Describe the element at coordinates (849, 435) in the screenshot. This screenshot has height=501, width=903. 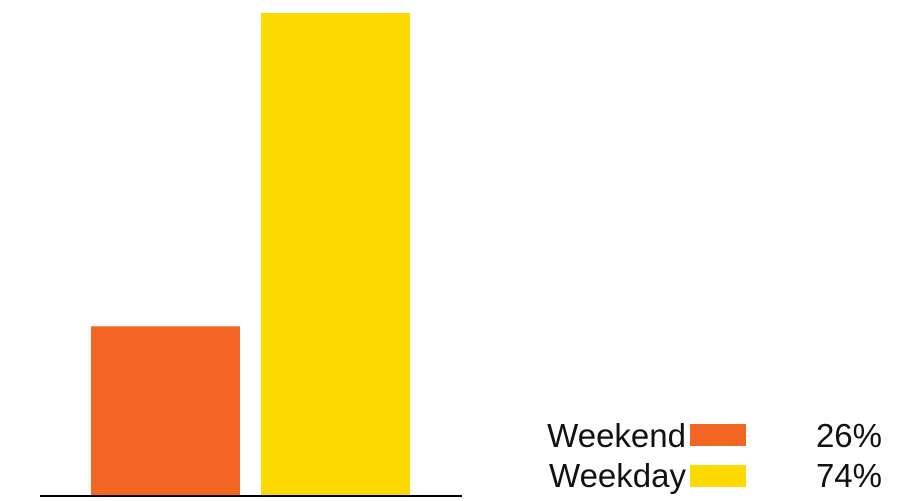
I see `legend-value-weekend: 26%` at that location.